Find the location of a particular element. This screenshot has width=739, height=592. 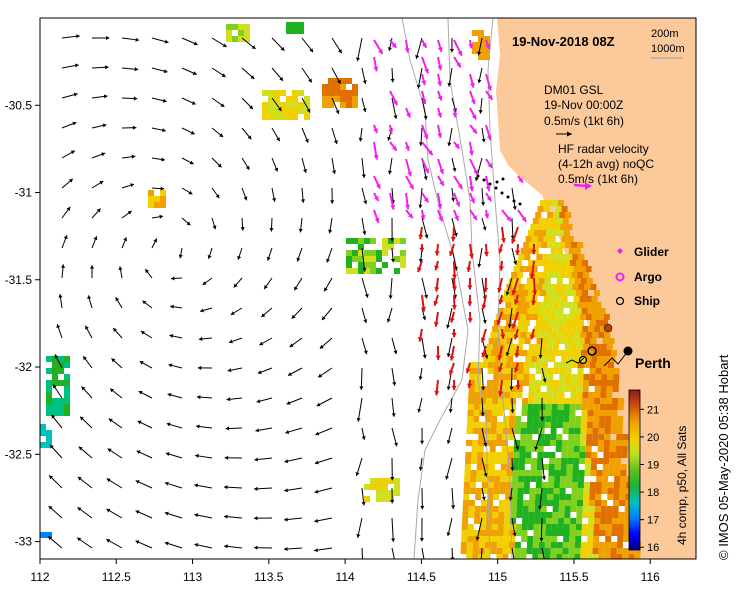

y-tick-label: -30.5 is located at coordinates (19, 105).